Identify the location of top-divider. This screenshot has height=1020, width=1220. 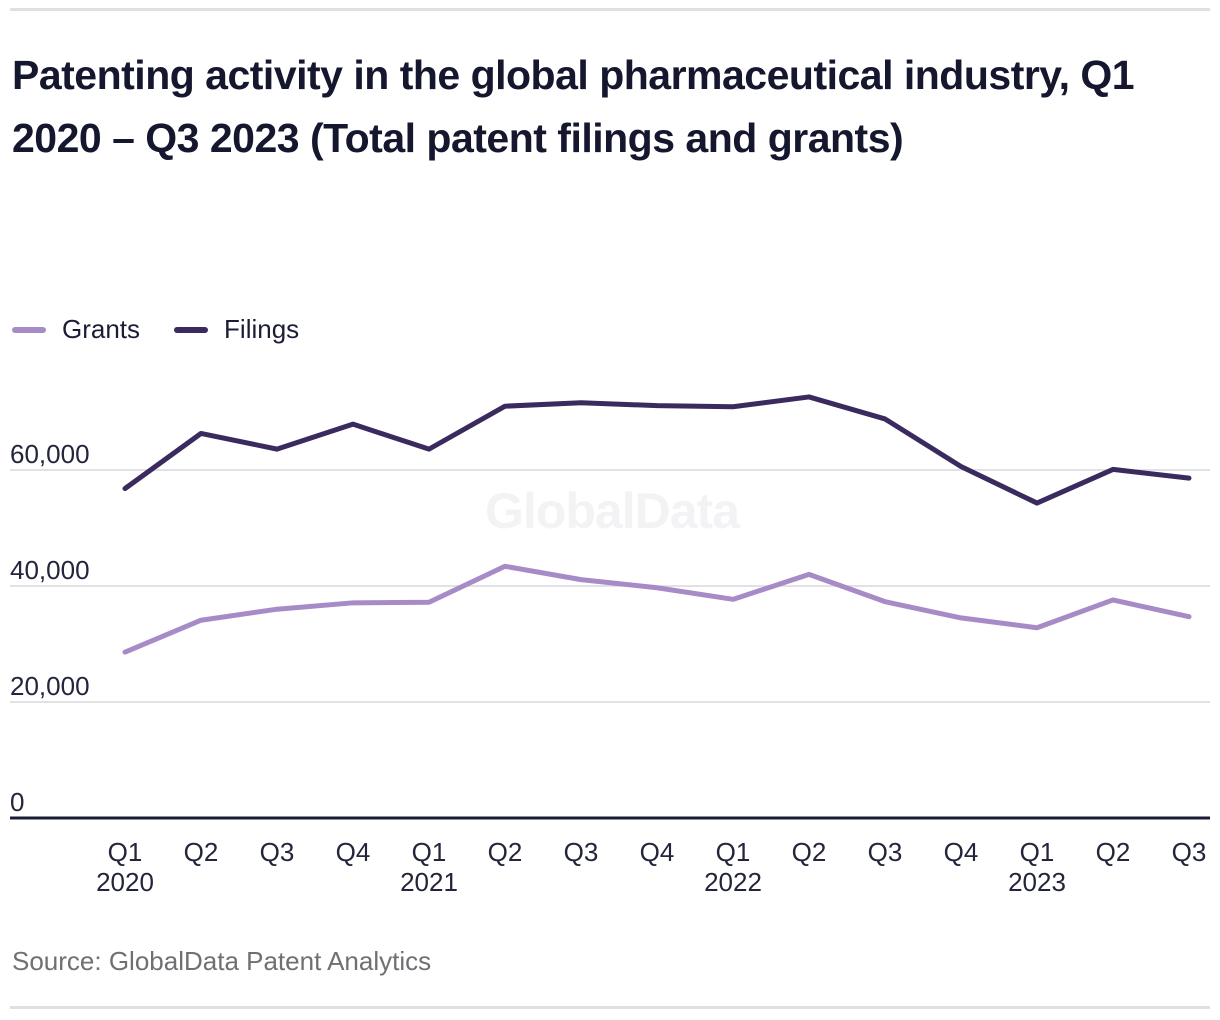
(610, 9).